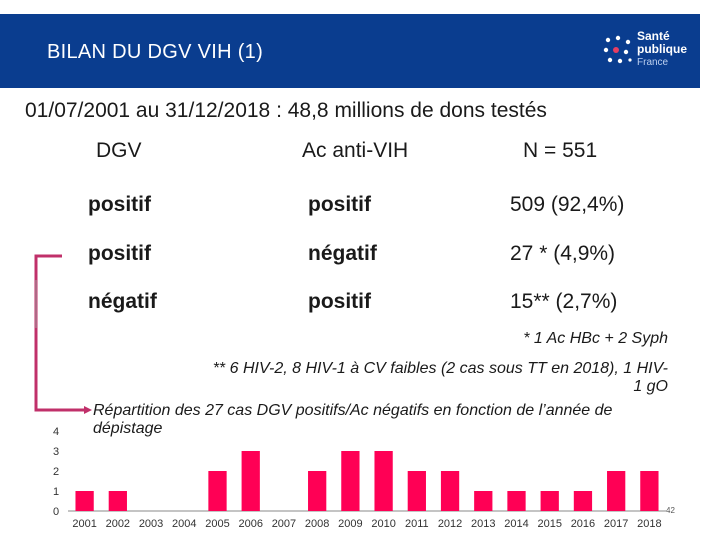 The image size is (720, 540). Describe the element at coordinates (250, 524) in the screenshot. I see `x-tick-label-2006: 2006` at that location.